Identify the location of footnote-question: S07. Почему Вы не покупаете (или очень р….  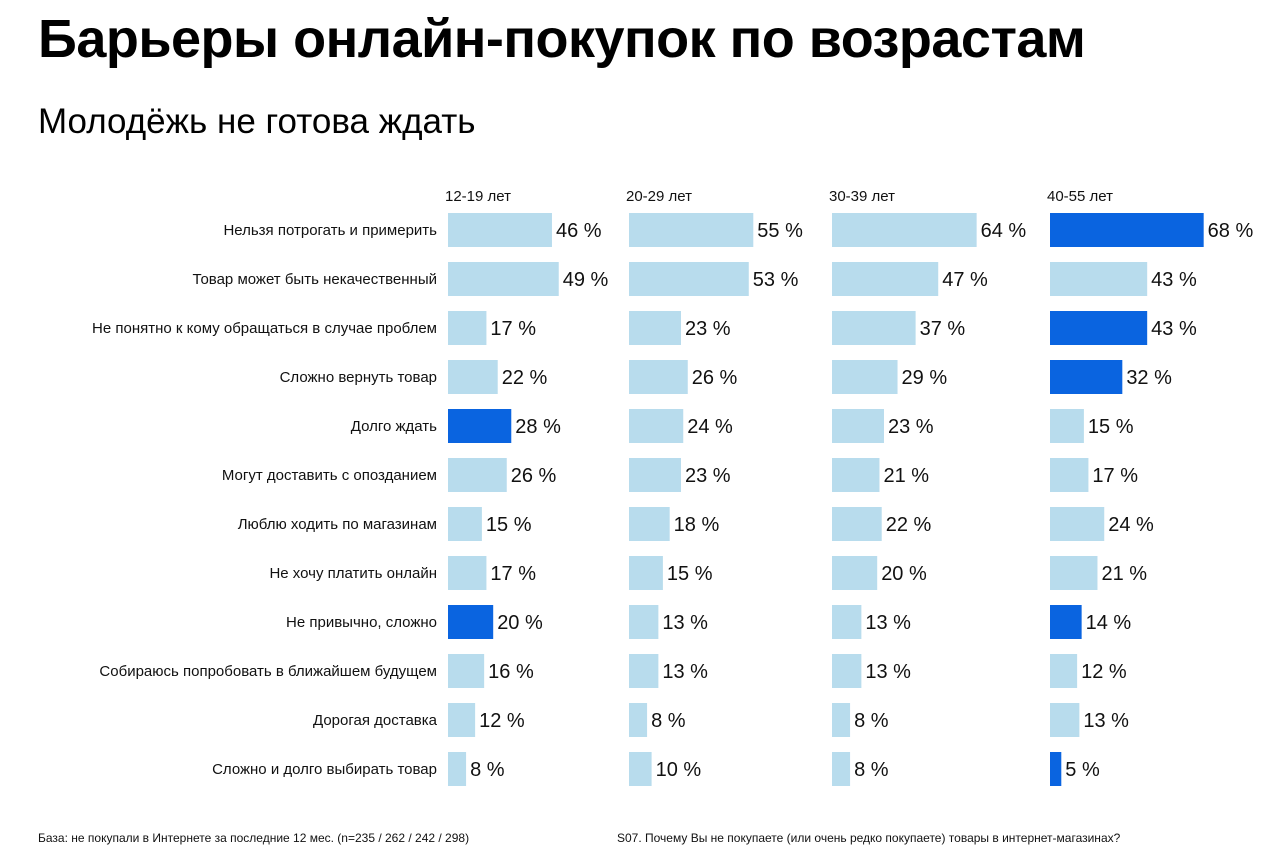
(869, 838).